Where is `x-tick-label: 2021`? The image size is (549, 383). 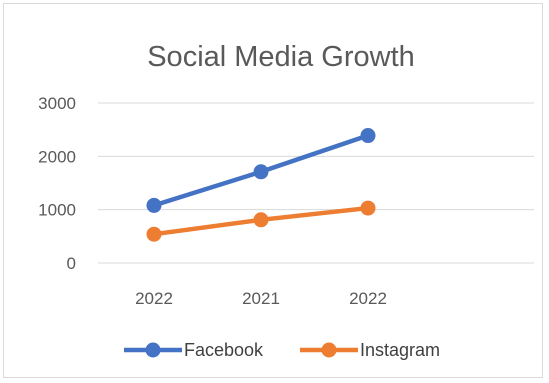 x-tick-label: 2021 is located at coordinates (261, 298).